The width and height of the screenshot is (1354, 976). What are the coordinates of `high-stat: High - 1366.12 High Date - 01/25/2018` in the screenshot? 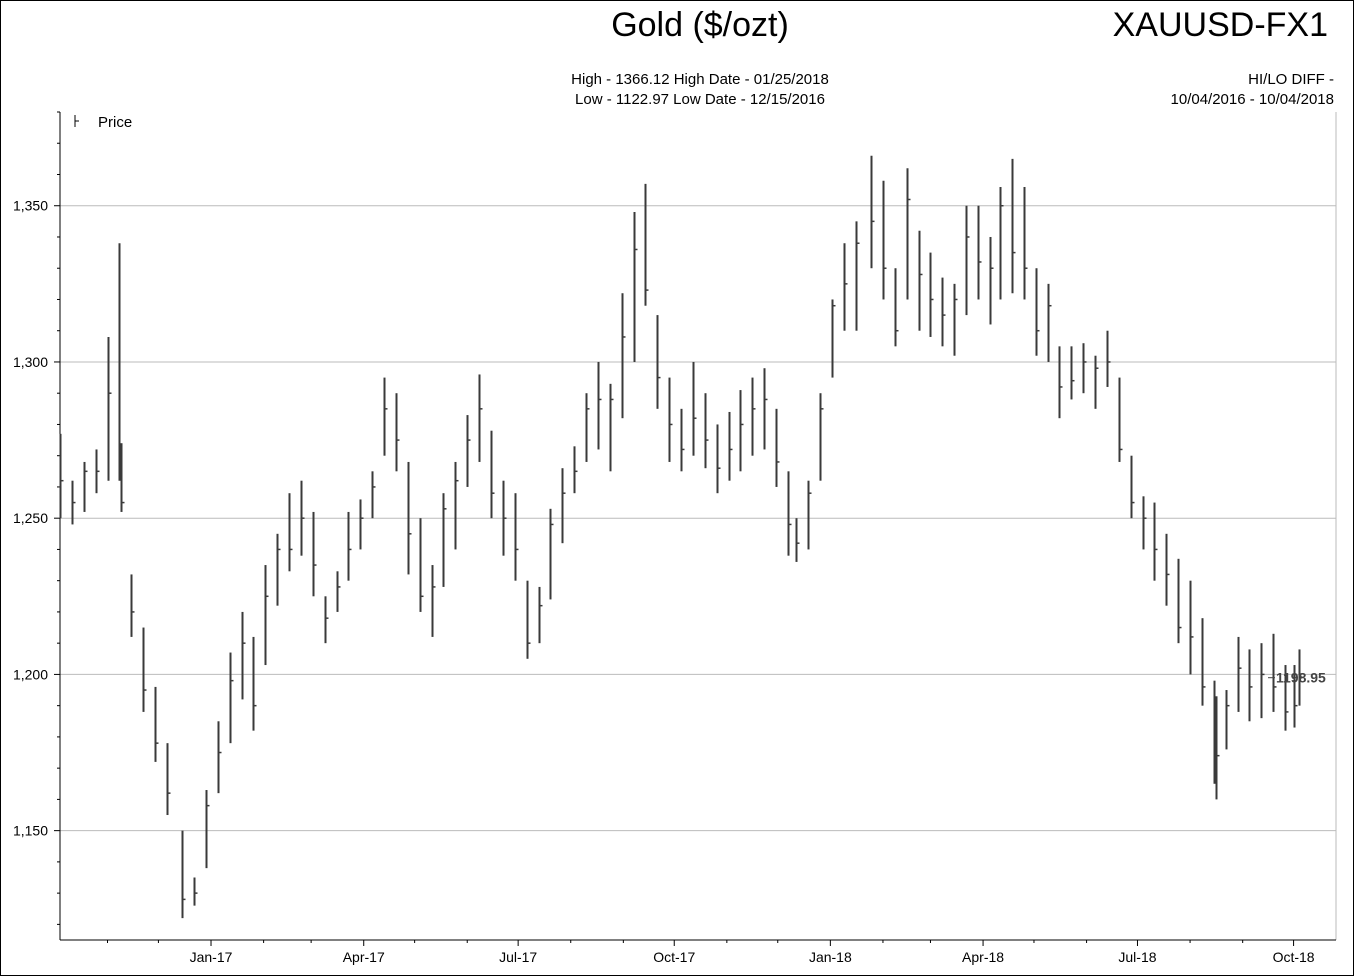 It's located at (700, 79).